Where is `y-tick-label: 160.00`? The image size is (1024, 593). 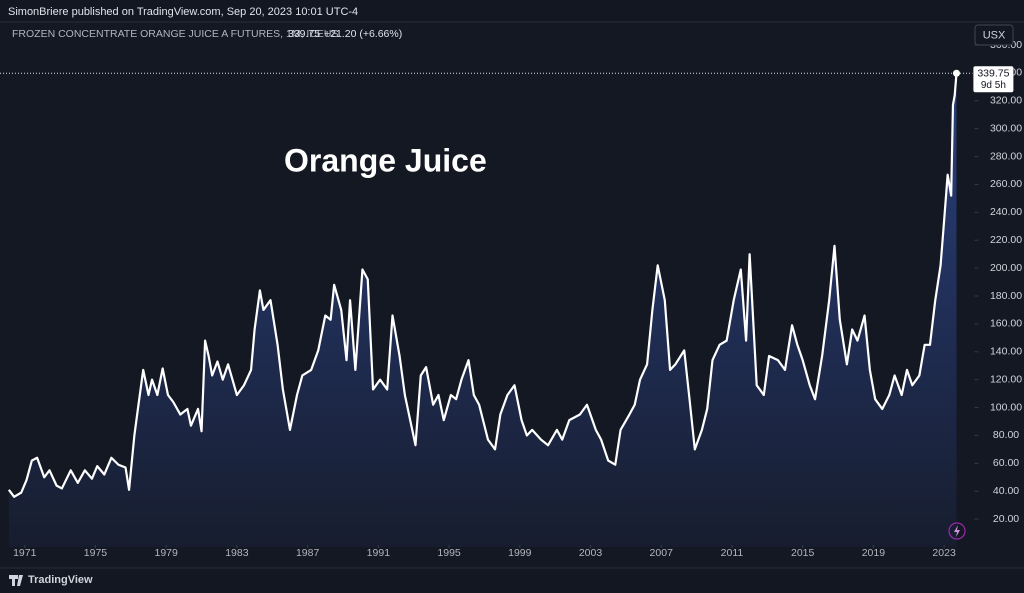
y-tick-label: 160.00 is located at coordinates (1006, 324).